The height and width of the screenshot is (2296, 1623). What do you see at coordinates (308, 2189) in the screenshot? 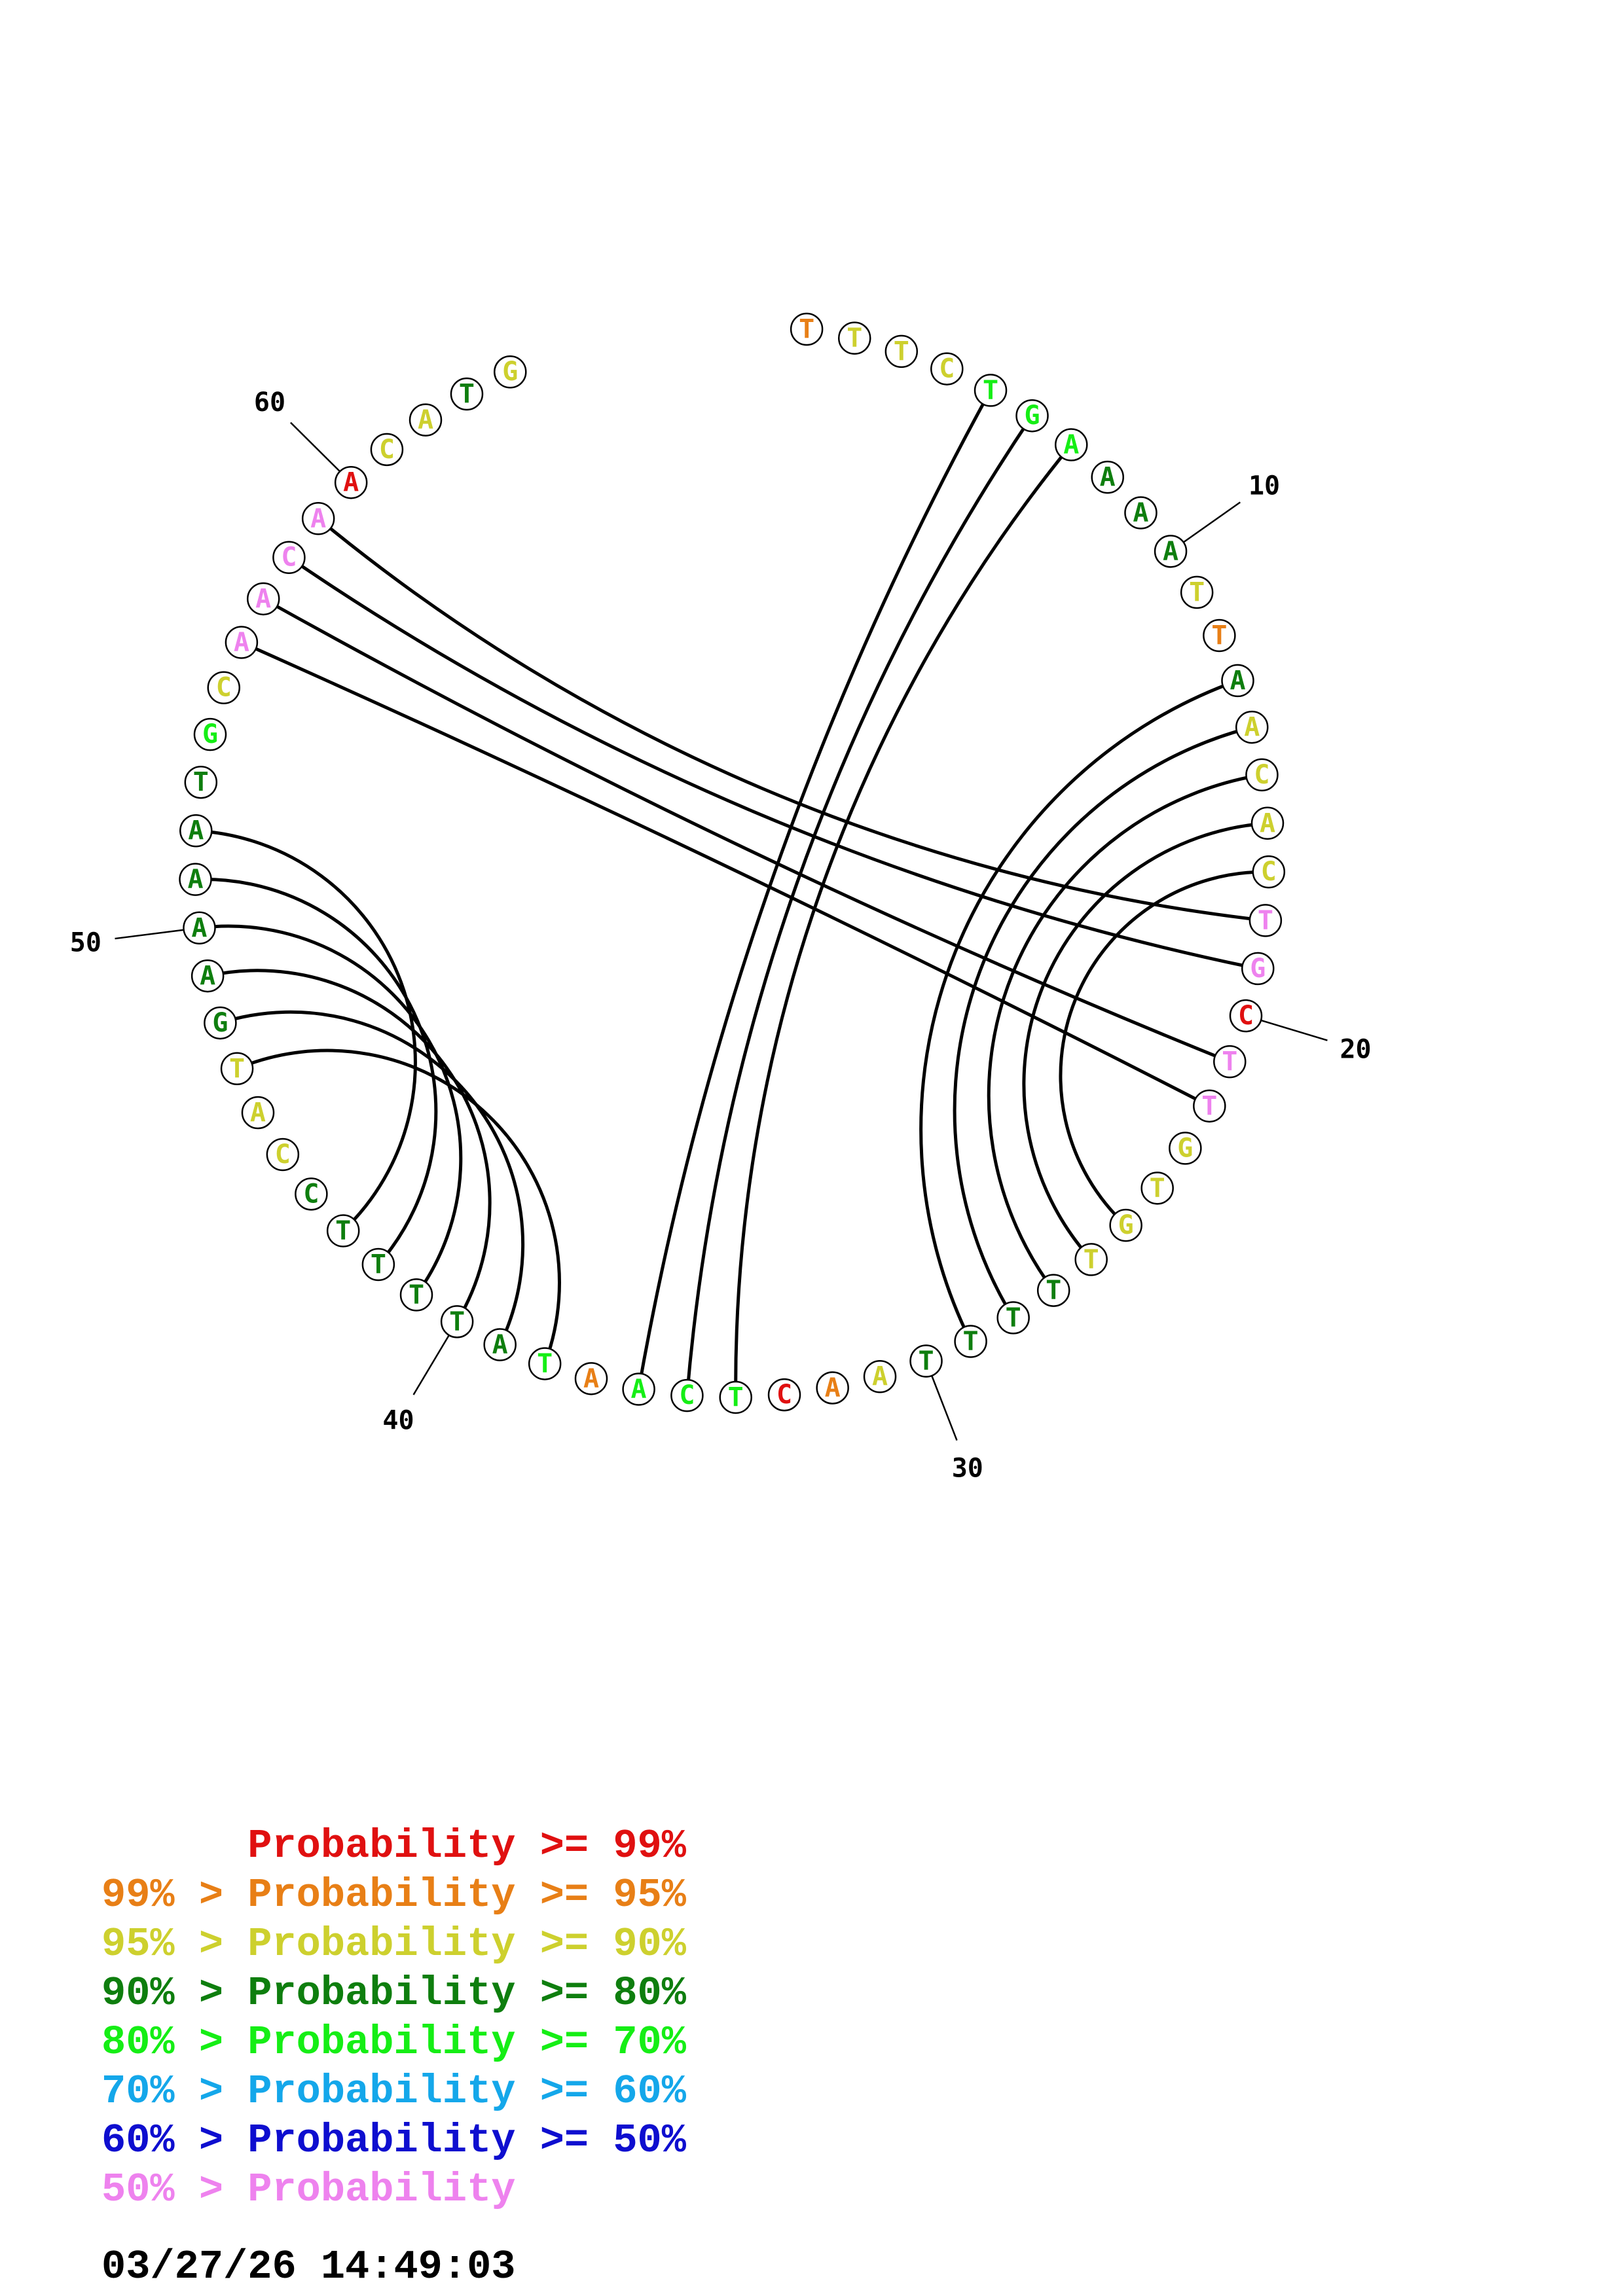
I see `legend-entry: 50% > Probability` at bounding box center [308, 2189].